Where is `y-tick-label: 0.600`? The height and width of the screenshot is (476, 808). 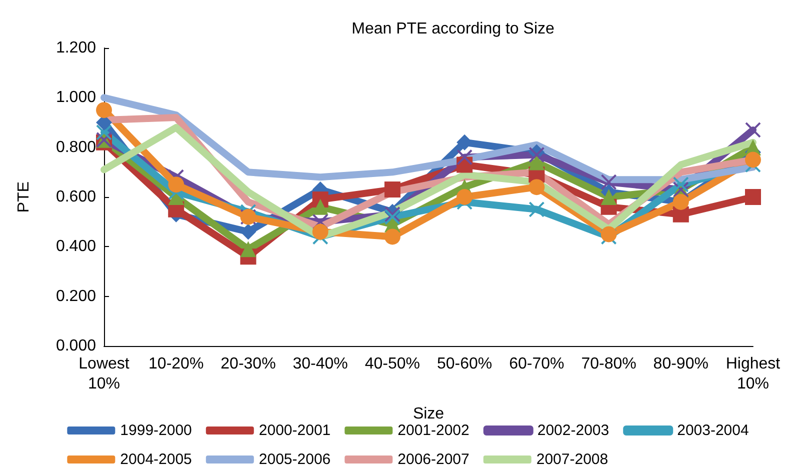 y-tick-label: 0.600 is located at coordinates (76, 197).